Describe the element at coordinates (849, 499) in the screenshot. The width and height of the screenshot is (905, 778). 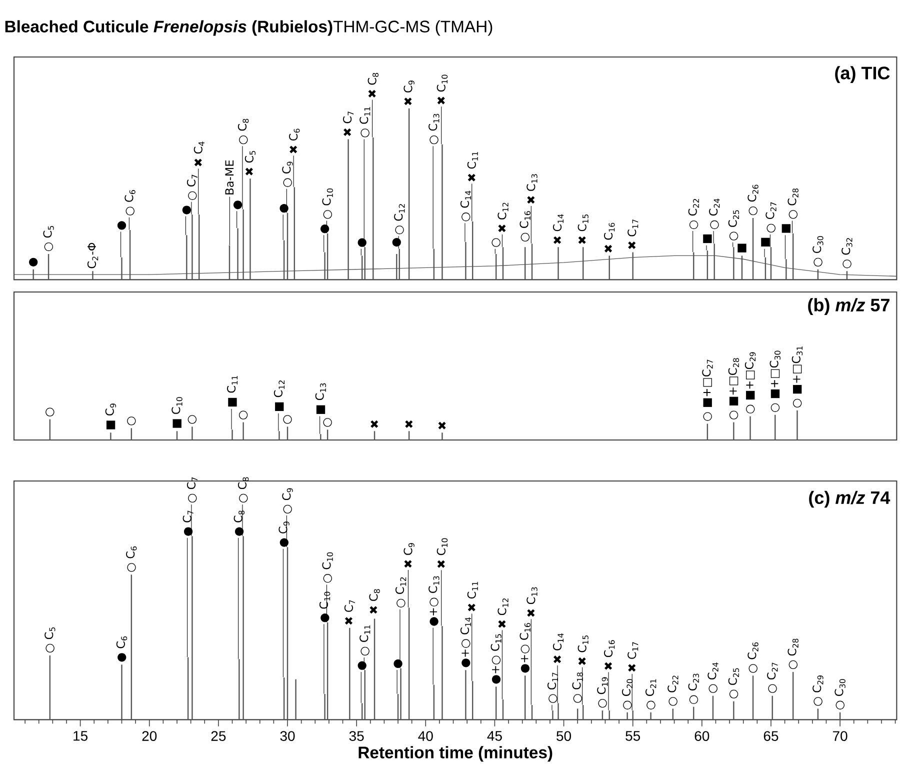
I see `chart-title: (c) m/z 74` at that location.